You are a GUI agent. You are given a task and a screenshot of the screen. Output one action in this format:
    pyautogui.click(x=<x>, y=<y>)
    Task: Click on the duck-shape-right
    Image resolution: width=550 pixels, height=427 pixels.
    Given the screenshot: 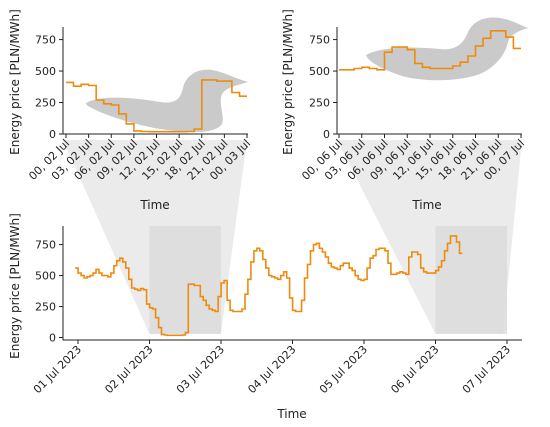 What is the action you would take?
    pyautogui.click(x=447, y=49)
    